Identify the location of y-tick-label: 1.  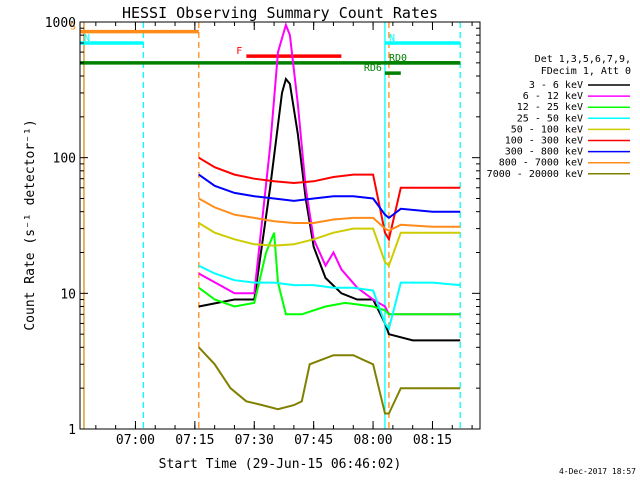
(72, 430).